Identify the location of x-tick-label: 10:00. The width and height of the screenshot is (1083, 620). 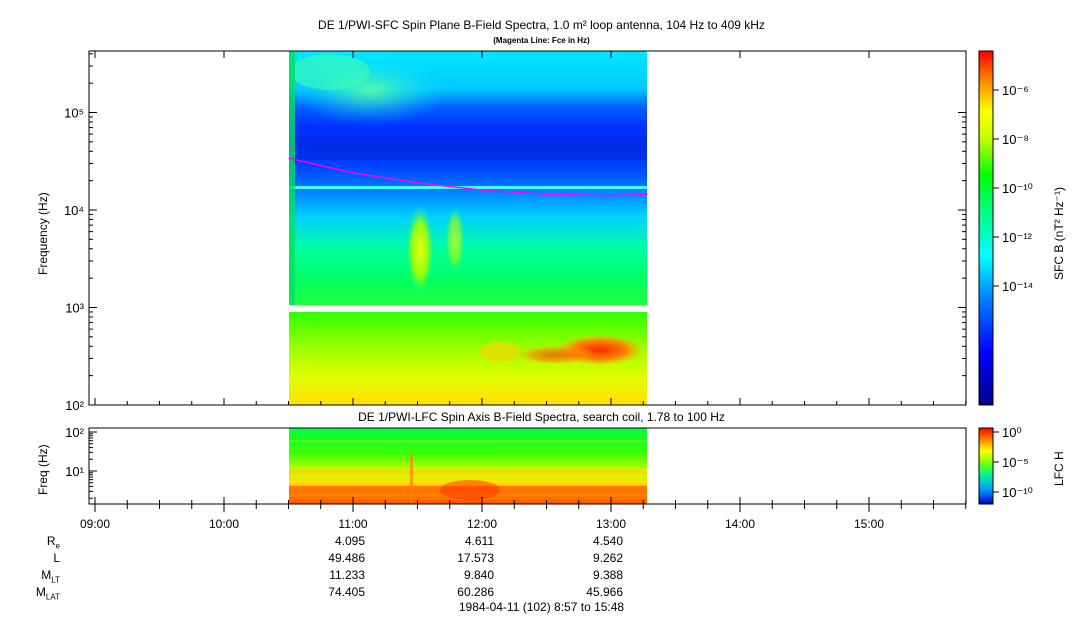
(224, 524).